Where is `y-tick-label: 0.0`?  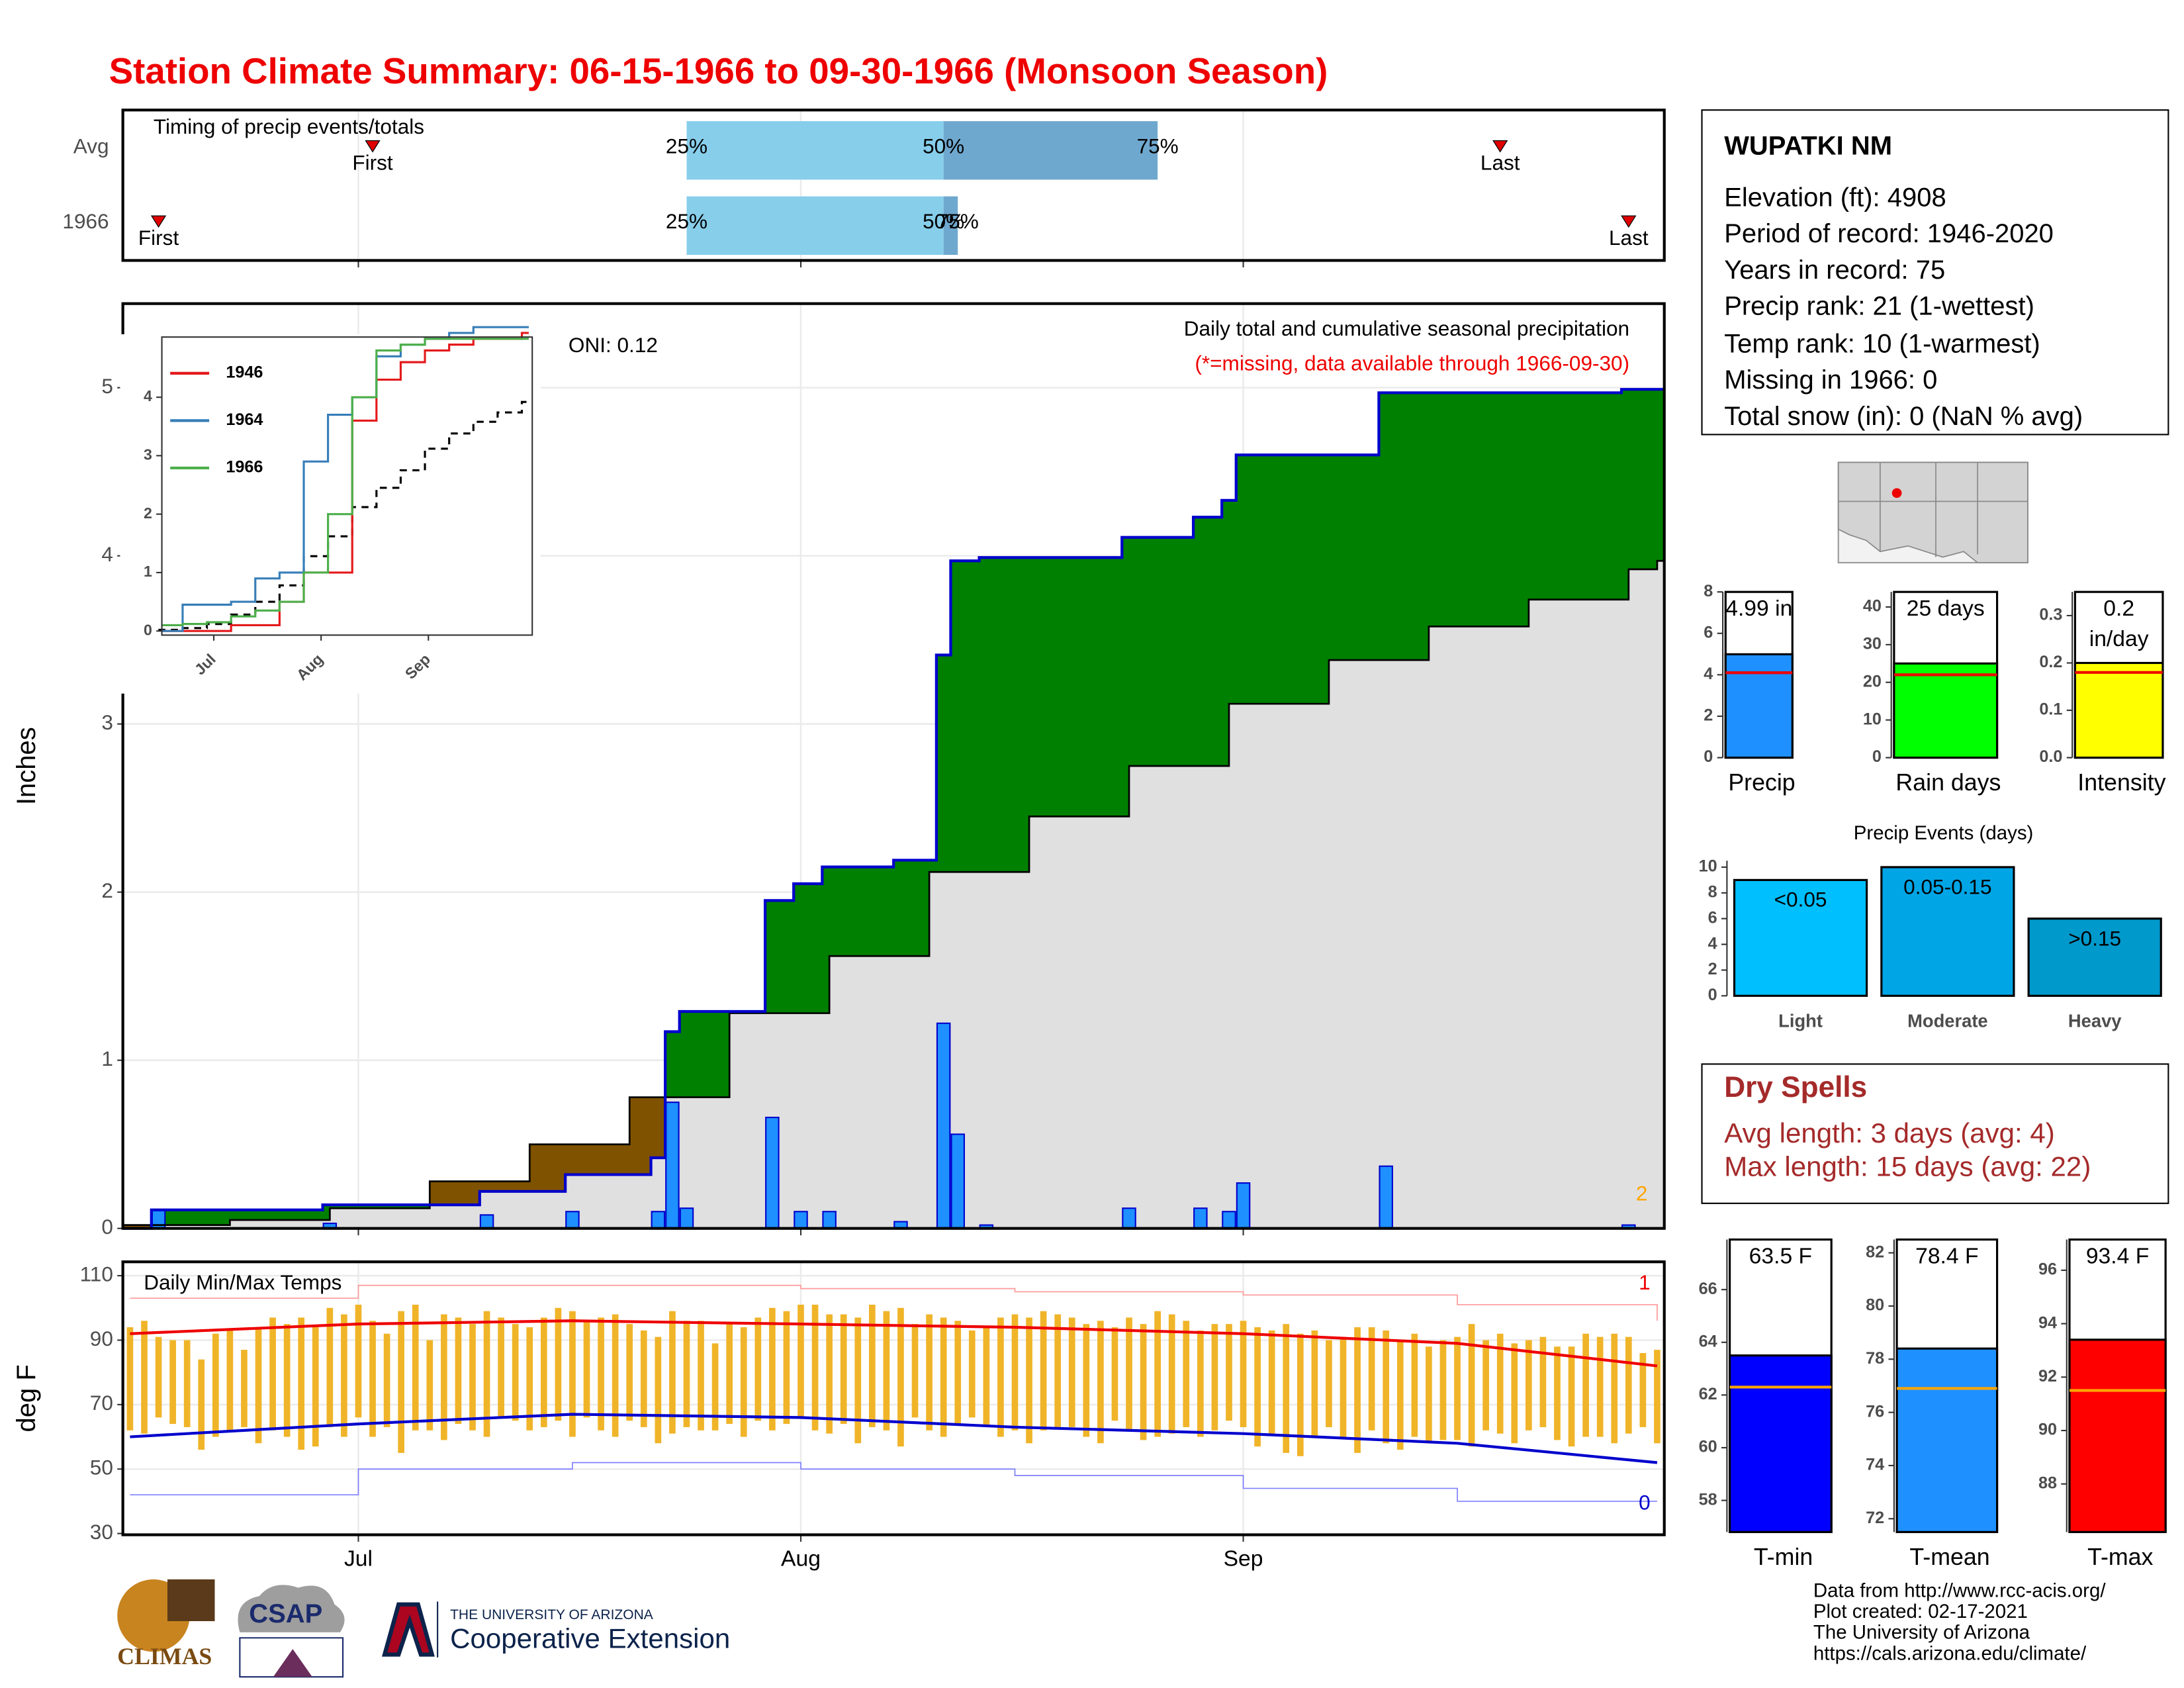 y-tick-label: 0.0 is located at coordinates (2050, 756).